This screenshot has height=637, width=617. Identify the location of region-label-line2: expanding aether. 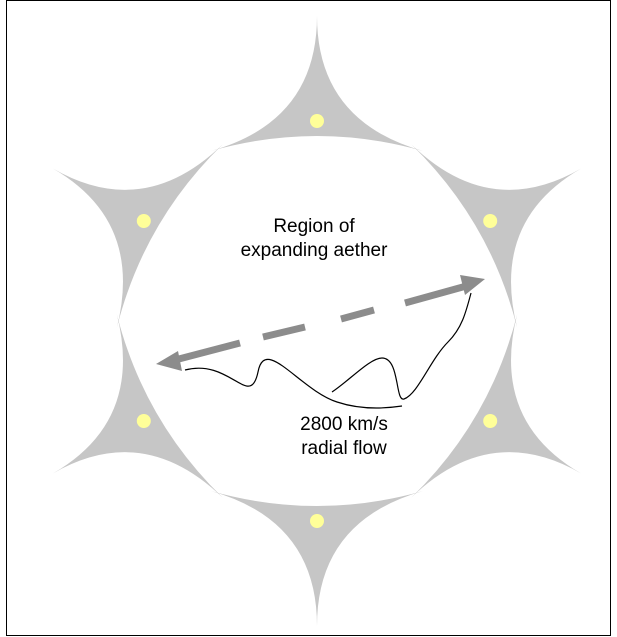
(315, 250).